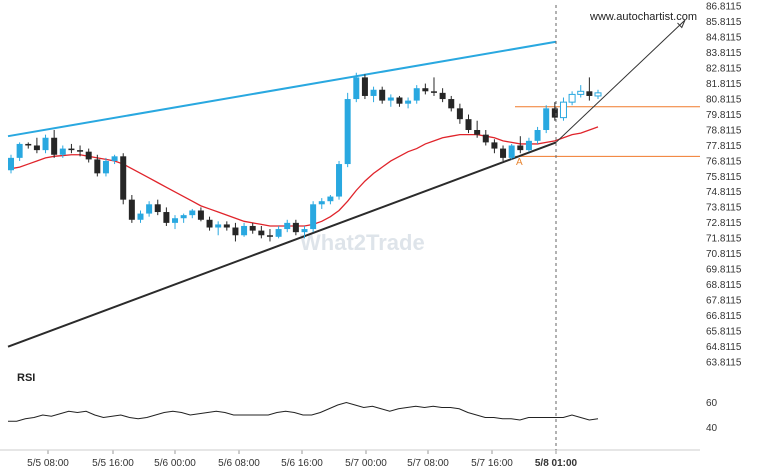 The height and width of the screenshot is (475, 760). Describe the element at coordinates (724, 332) in the screenshot. I see `y-tick-label: 65.8115` at that location.